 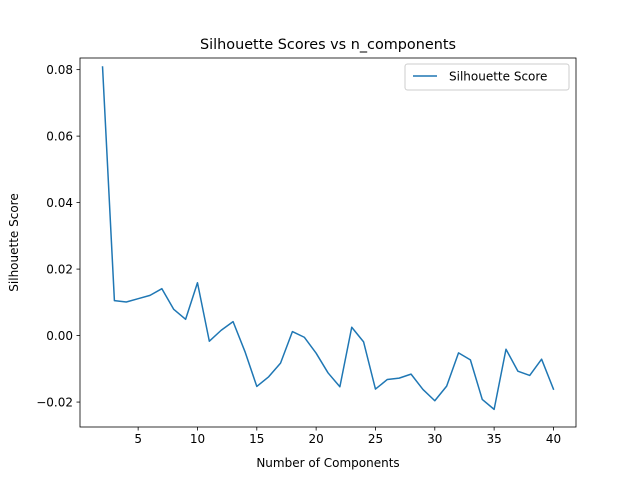 I want to click on x-tick-label: 5, so click(x=138, y=439).